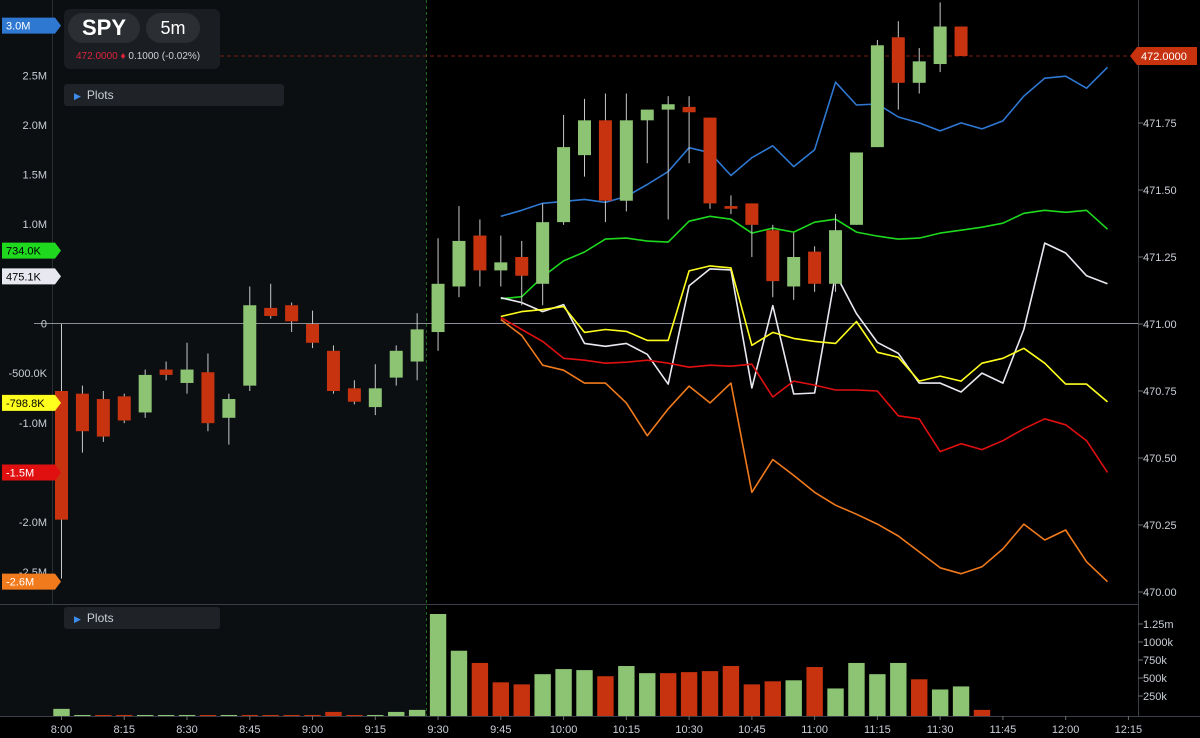  What do you see at coordinates (31, 472) in the screenshot?
I see `left-value-tag: -1.5M` at bounding box center [31, 472].